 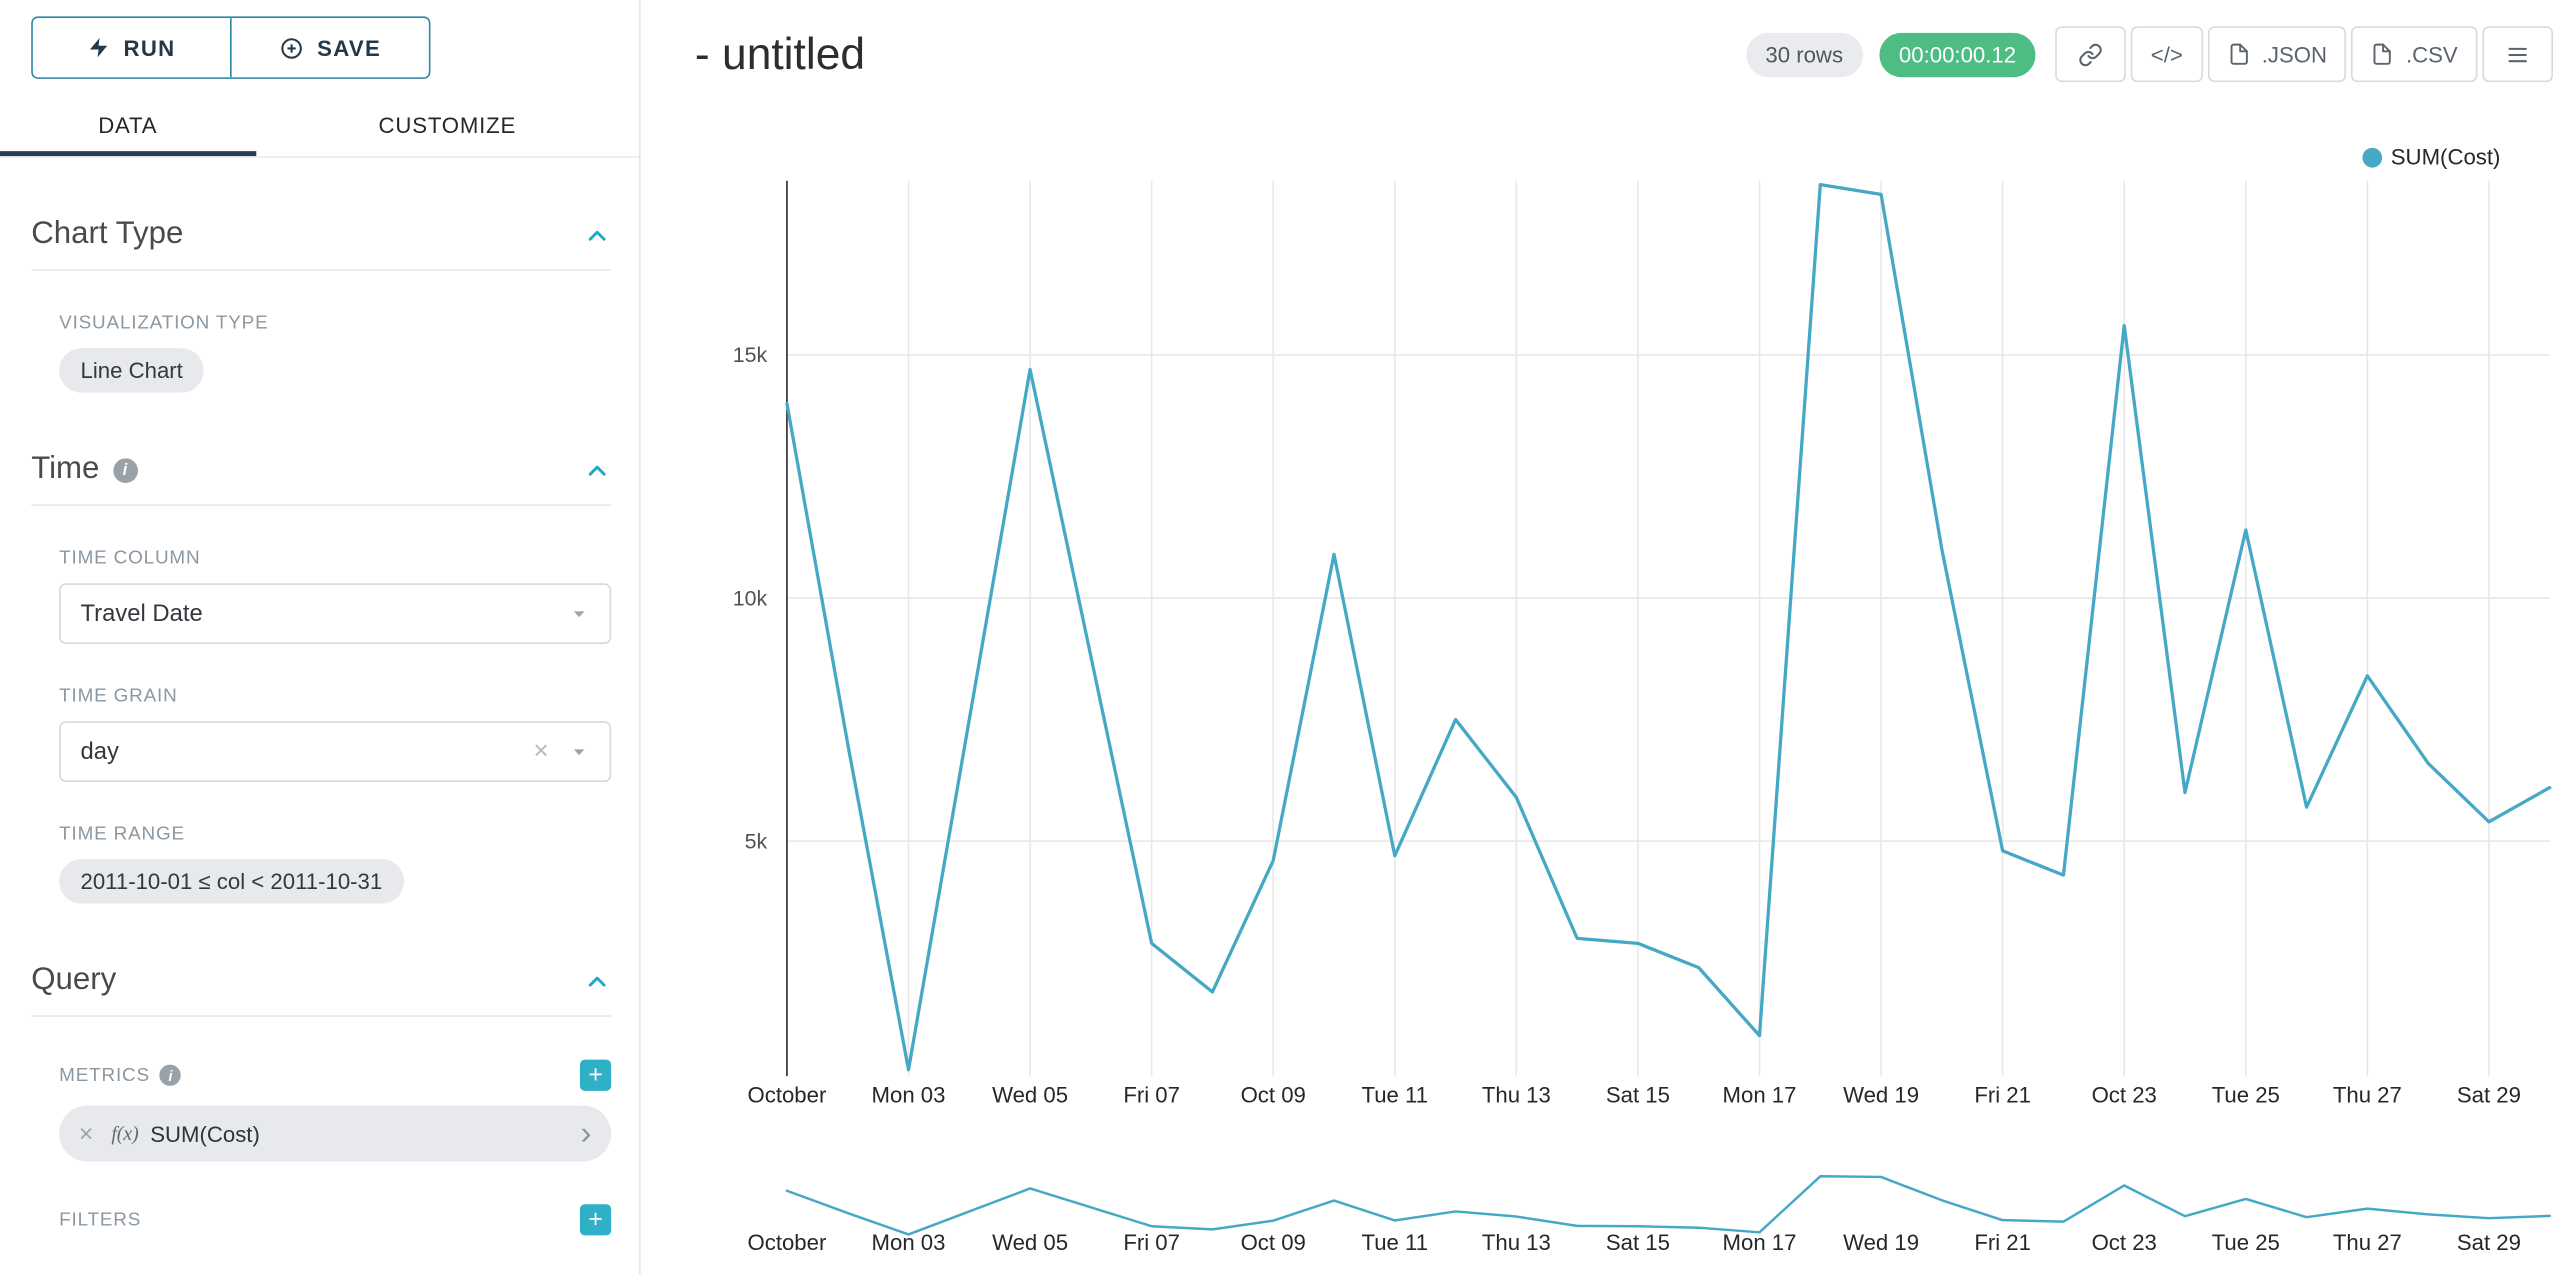 I want to click on filters-row: FILTERS +, so click(x=335, y=1220).